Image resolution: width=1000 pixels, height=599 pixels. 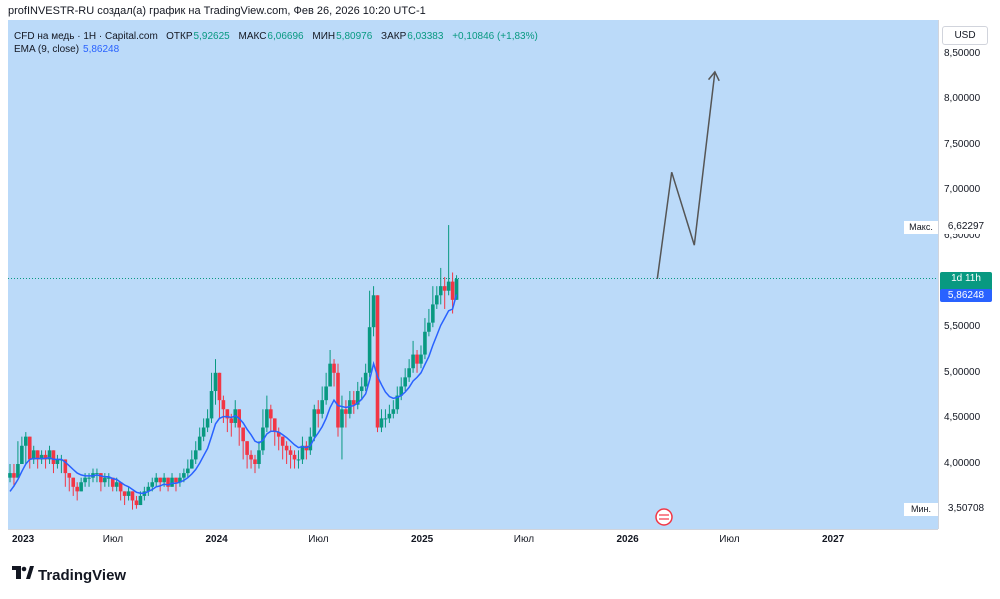 What do you see at coordinates (962, 463) in the screenshot?
I see `price-tick-label: 4,00000` at bounding box center [962, 463].